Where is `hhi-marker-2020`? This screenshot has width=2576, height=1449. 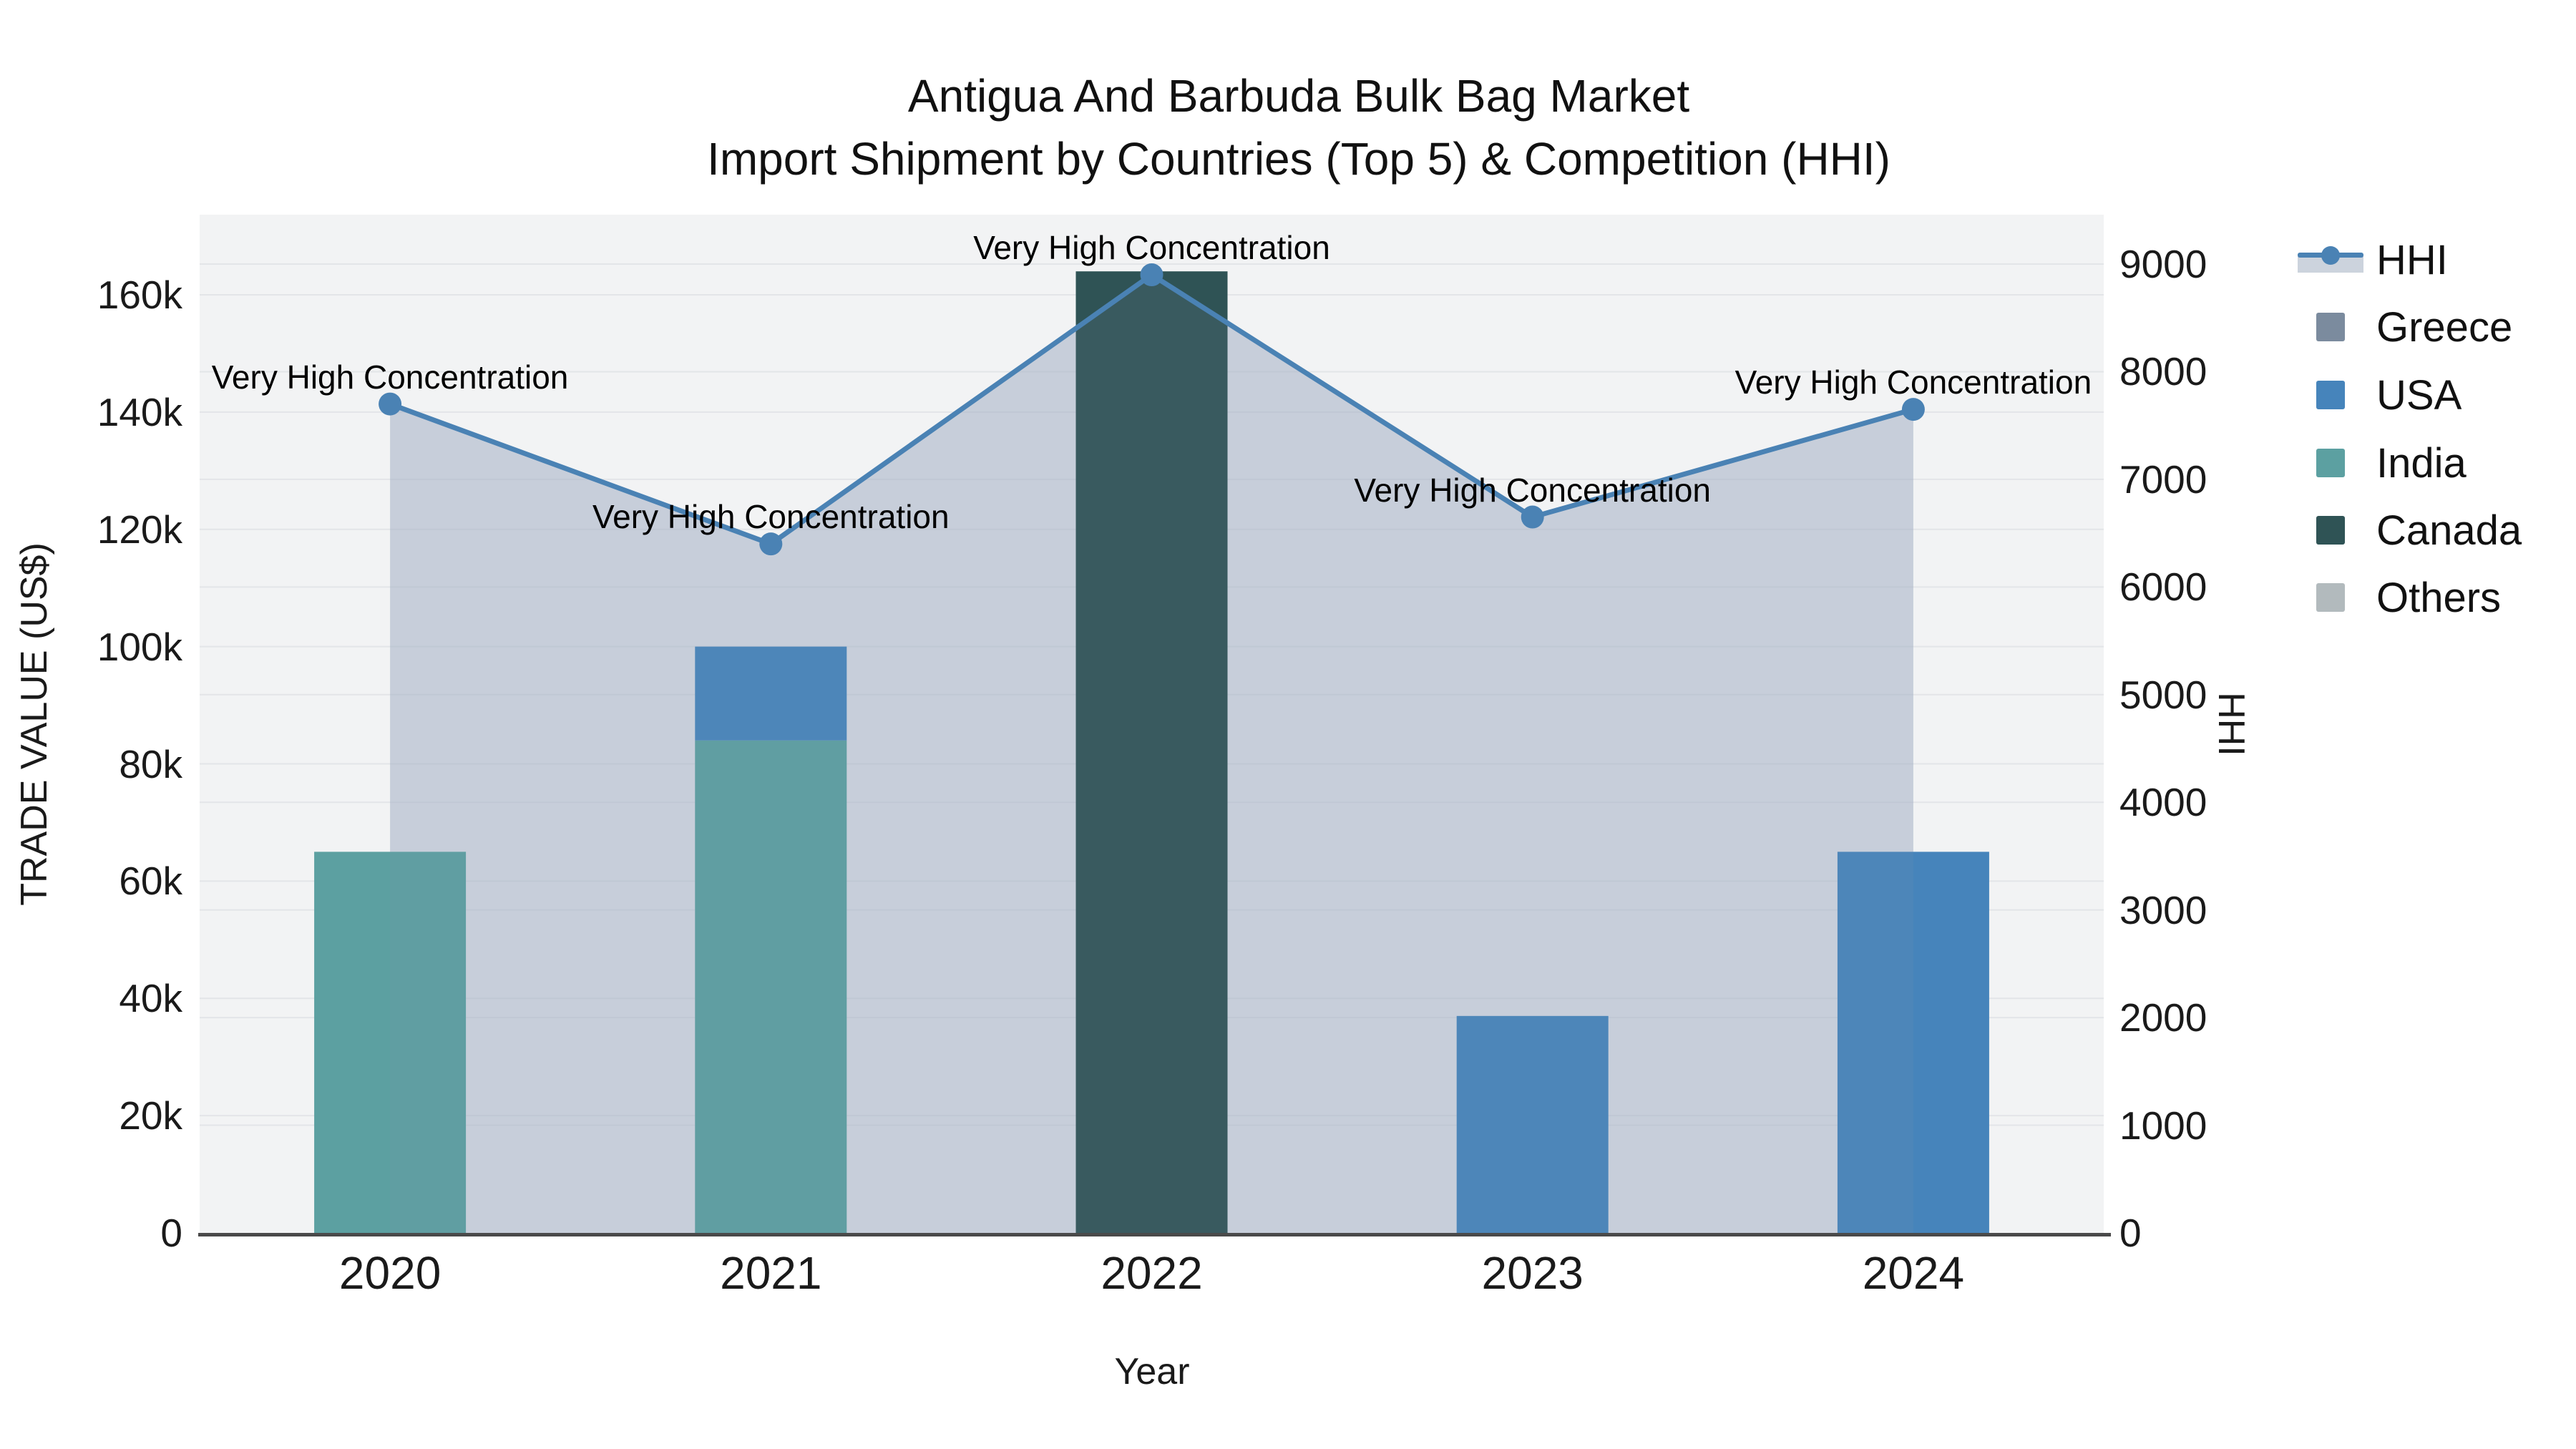
hhi-marker-2020 is located at coordinates (390, 404).